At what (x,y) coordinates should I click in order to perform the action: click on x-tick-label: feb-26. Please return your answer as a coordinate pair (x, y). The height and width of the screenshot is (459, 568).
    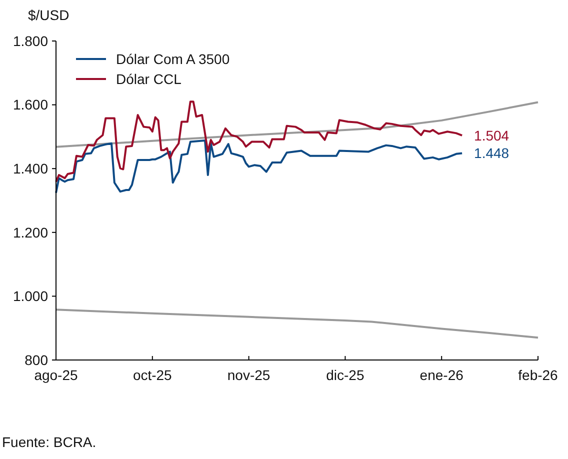
    Looking at the image, I should click on (538, 375).